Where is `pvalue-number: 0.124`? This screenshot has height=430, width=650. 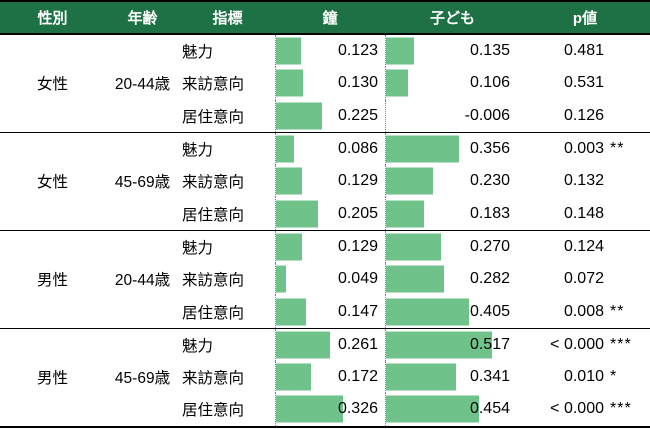
pvalue-number: 0.124 is located at coordinates (583, 246).